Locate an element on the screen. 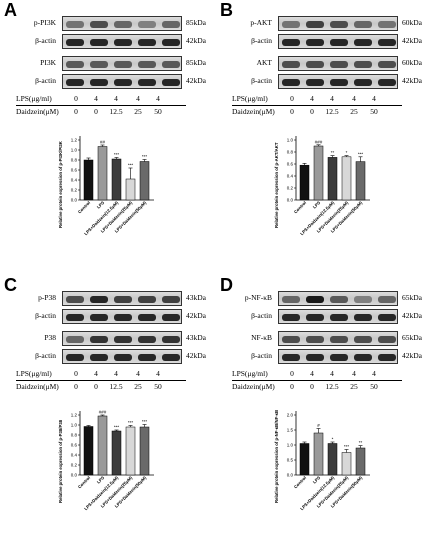 The image size is (432, 550). significance-marker: * is located at coordinates (347, 152).